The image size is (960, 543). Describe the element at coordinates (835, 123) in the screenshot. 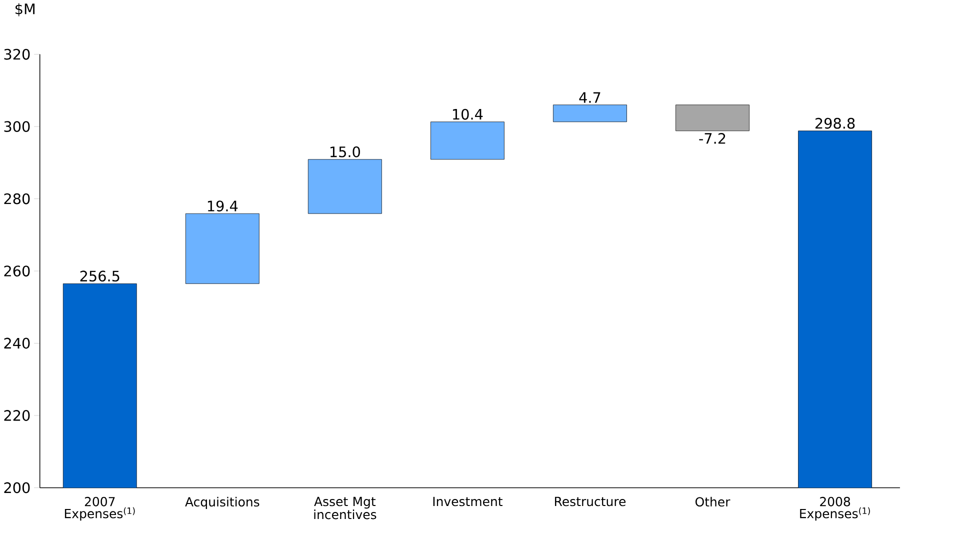

I see `data-label: 298.8` at that location.